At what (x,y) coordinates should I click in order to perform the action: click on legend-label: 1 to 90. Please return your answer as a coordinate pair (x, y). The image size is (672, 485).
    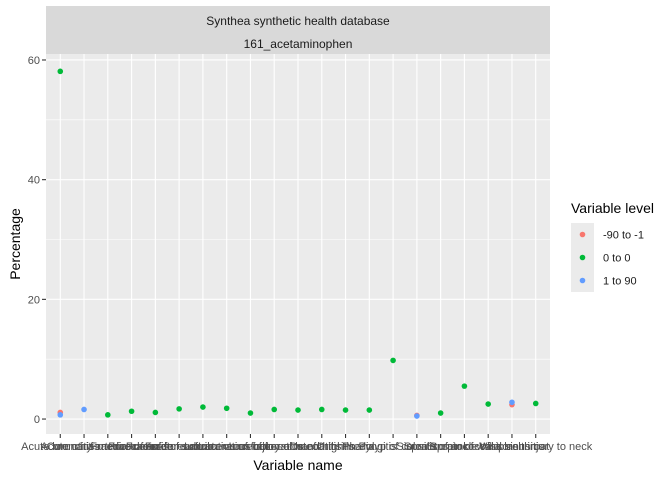
    Looking at the image, I should click on (620, 282).